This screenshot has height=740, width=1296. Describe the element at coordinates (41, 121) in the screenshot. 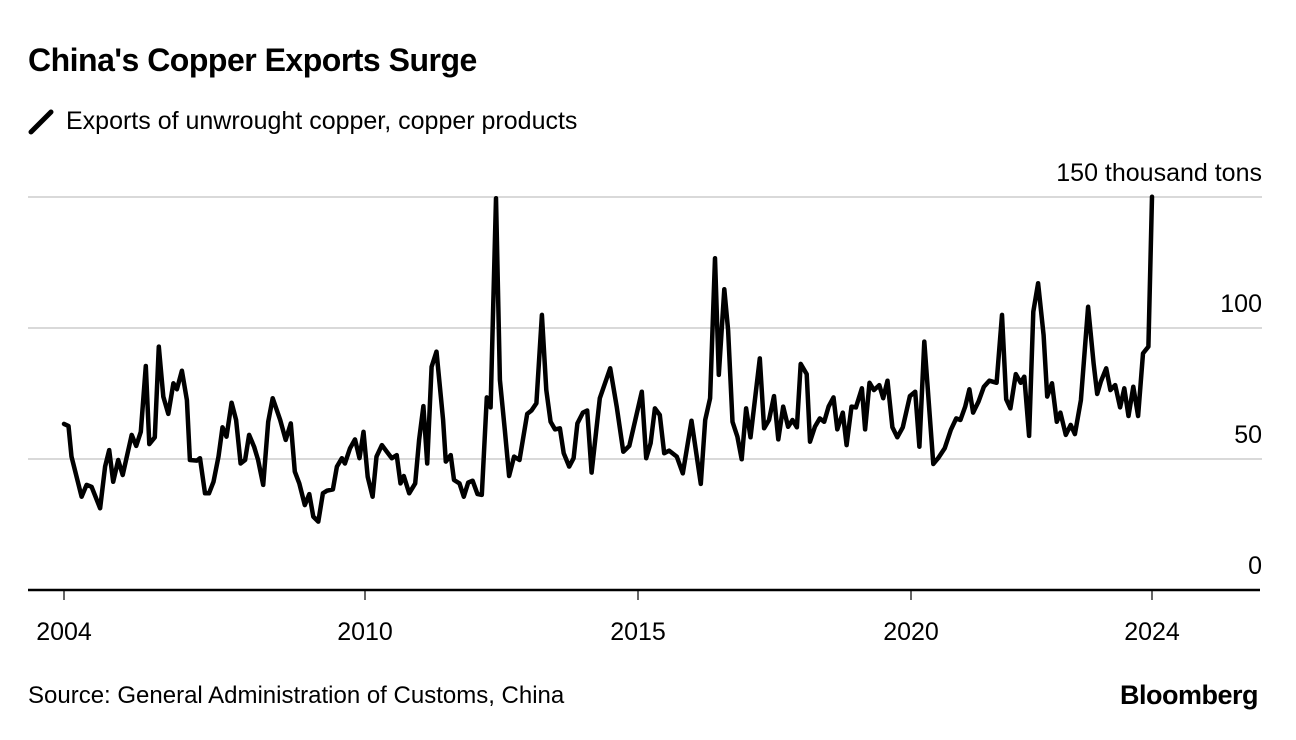

I see `line-slash-icon` at that location.